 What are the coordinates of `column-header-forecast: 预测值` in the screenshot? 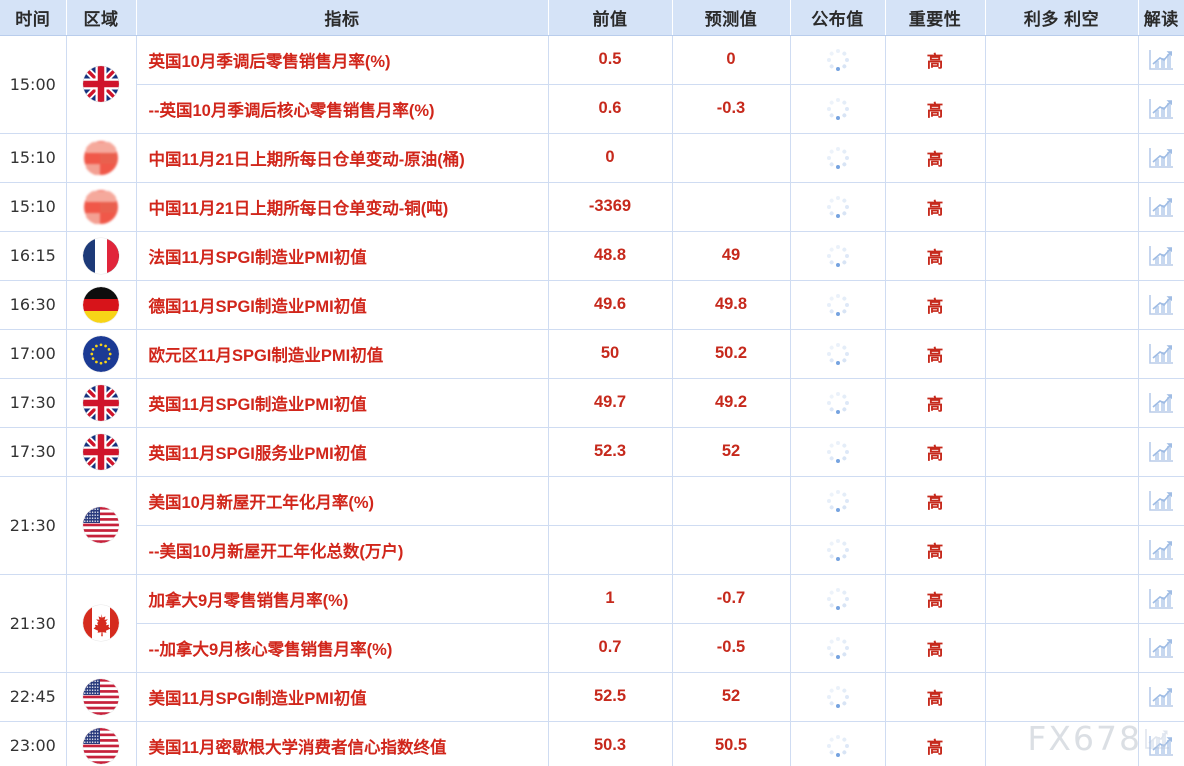 It's located at (731, 18).